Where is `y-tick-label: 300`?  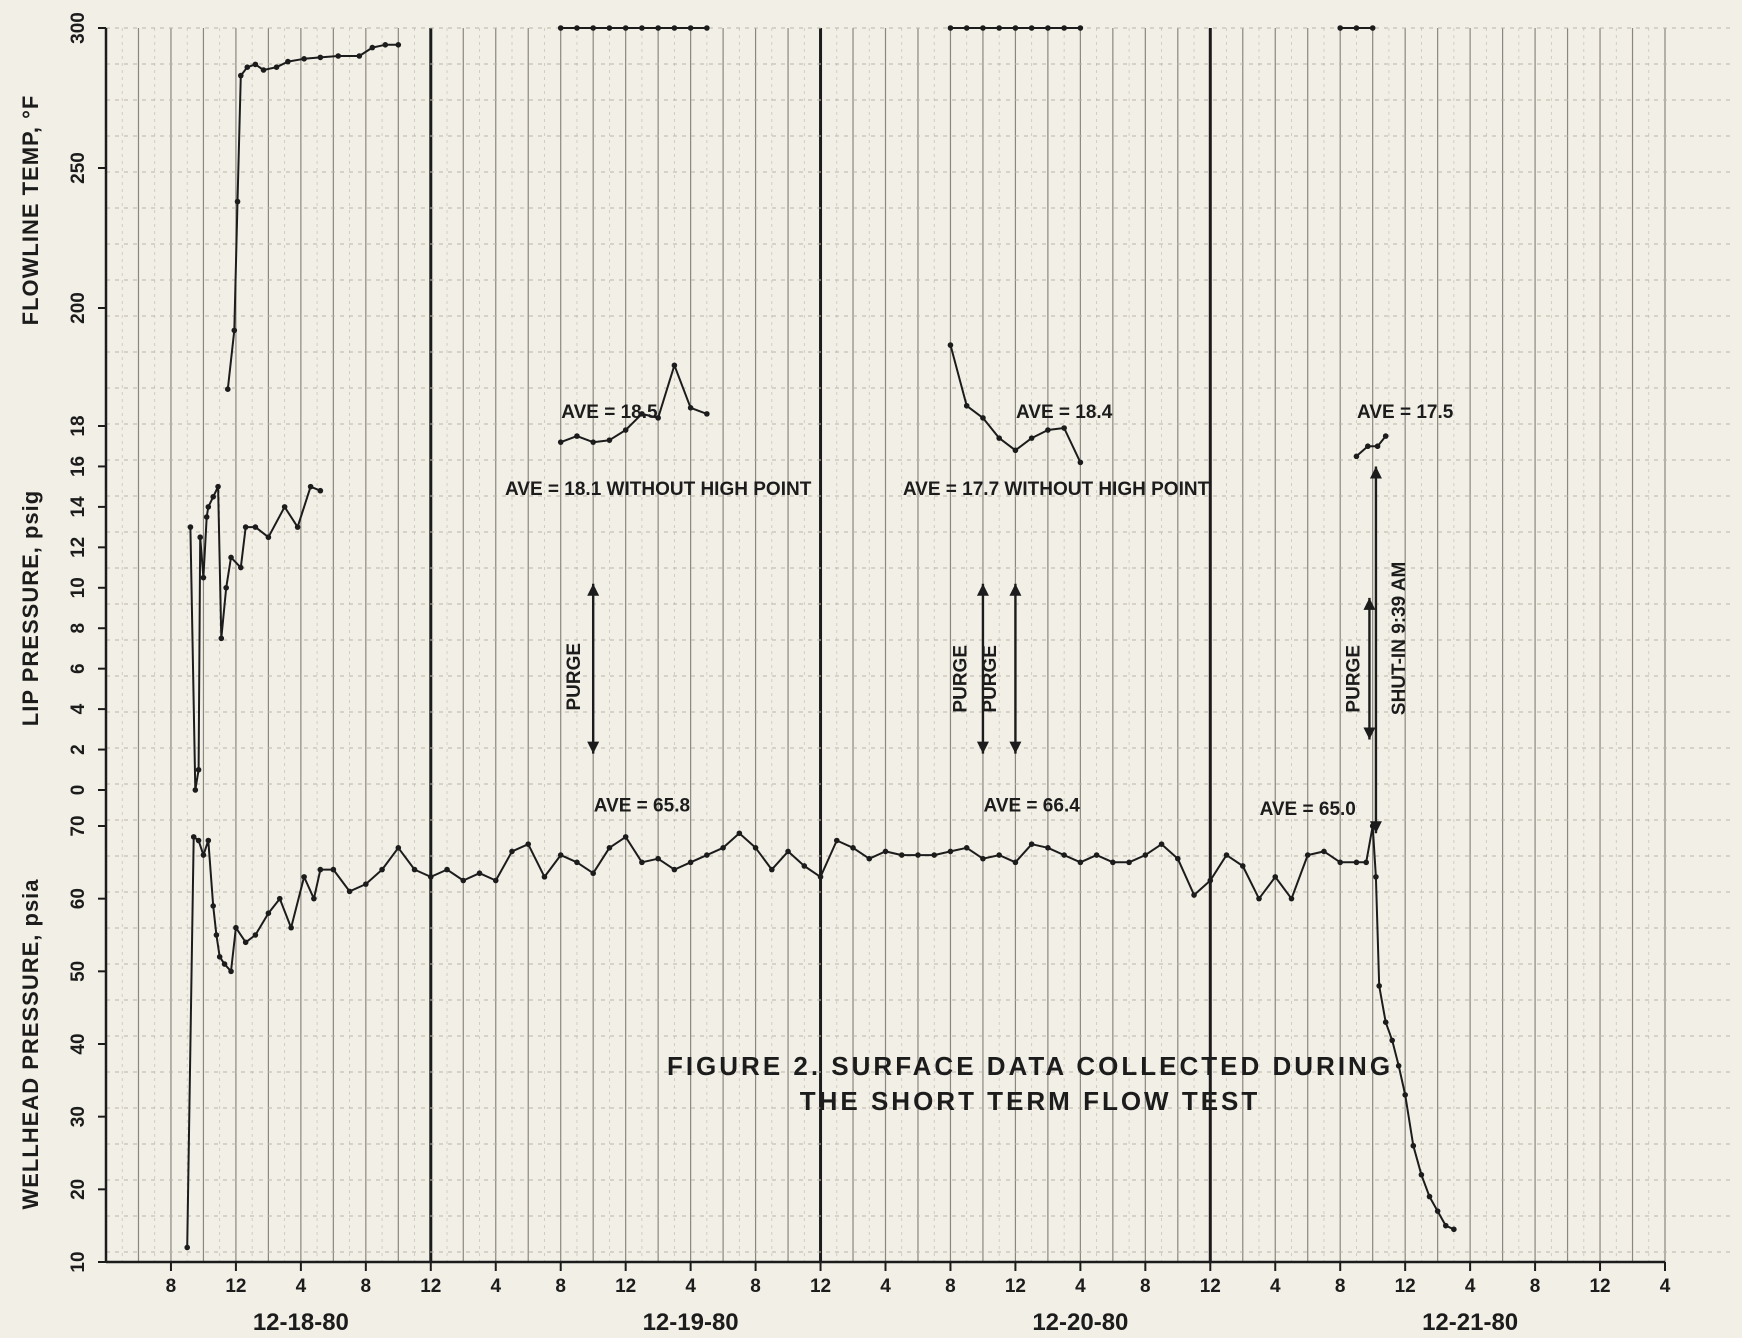 y-tick-label: 300 is located at coordinates (78, 28).